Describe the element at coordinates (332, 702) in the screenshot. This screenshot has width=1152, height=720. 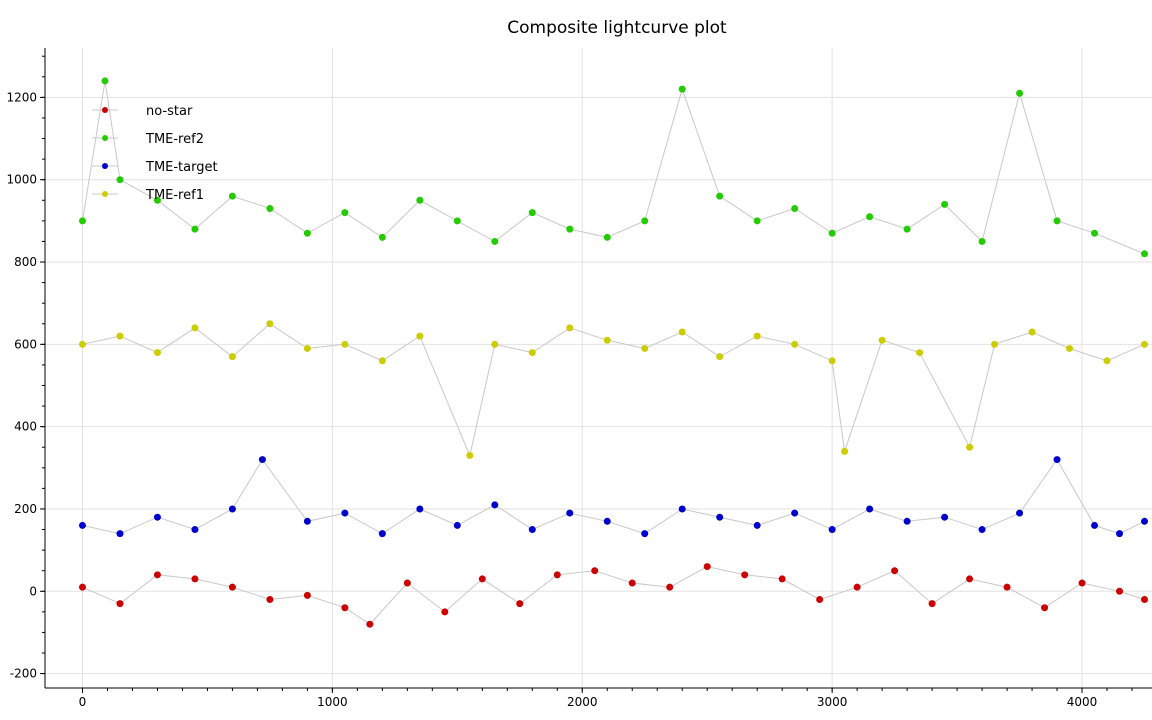
I see `x-tick-label: 1000` at that location.